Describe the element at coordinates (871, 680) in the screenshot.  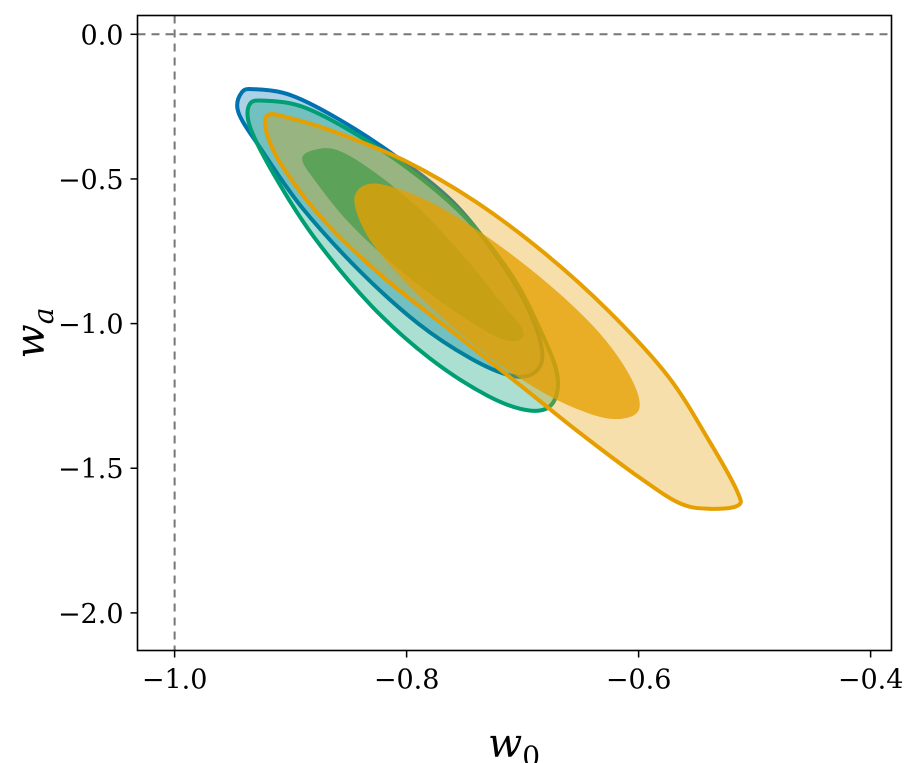
I see `x-tick-label: −0.4` at that location.